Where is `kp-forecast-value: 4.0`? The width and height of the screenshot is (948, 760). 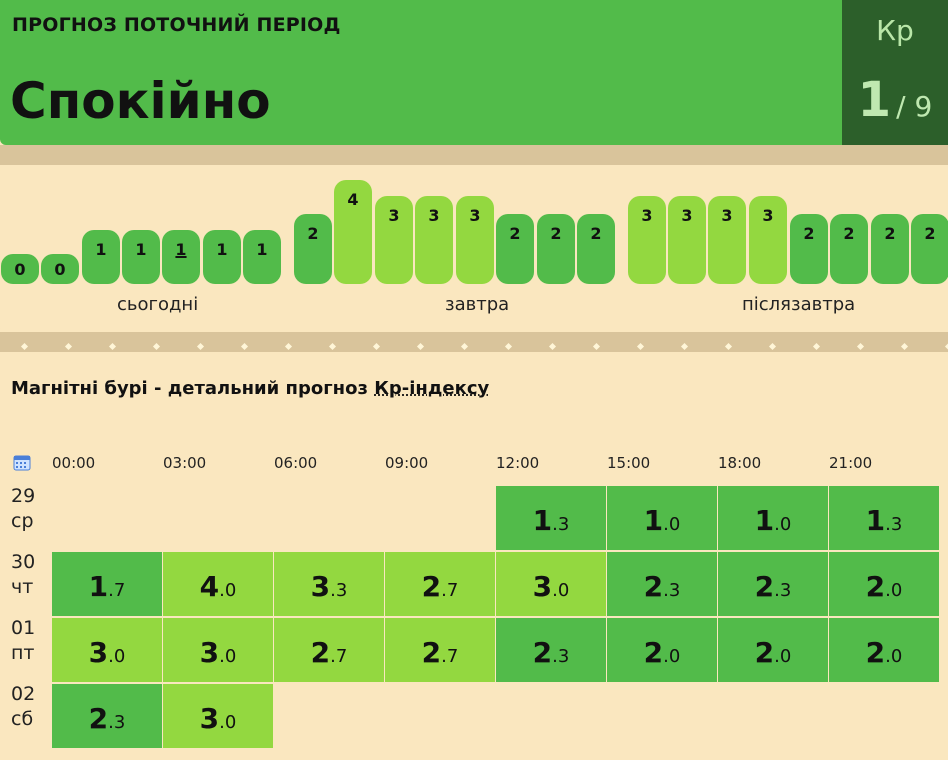 kp-forecast-value: 4.0 is located at coordinates (218, 586).